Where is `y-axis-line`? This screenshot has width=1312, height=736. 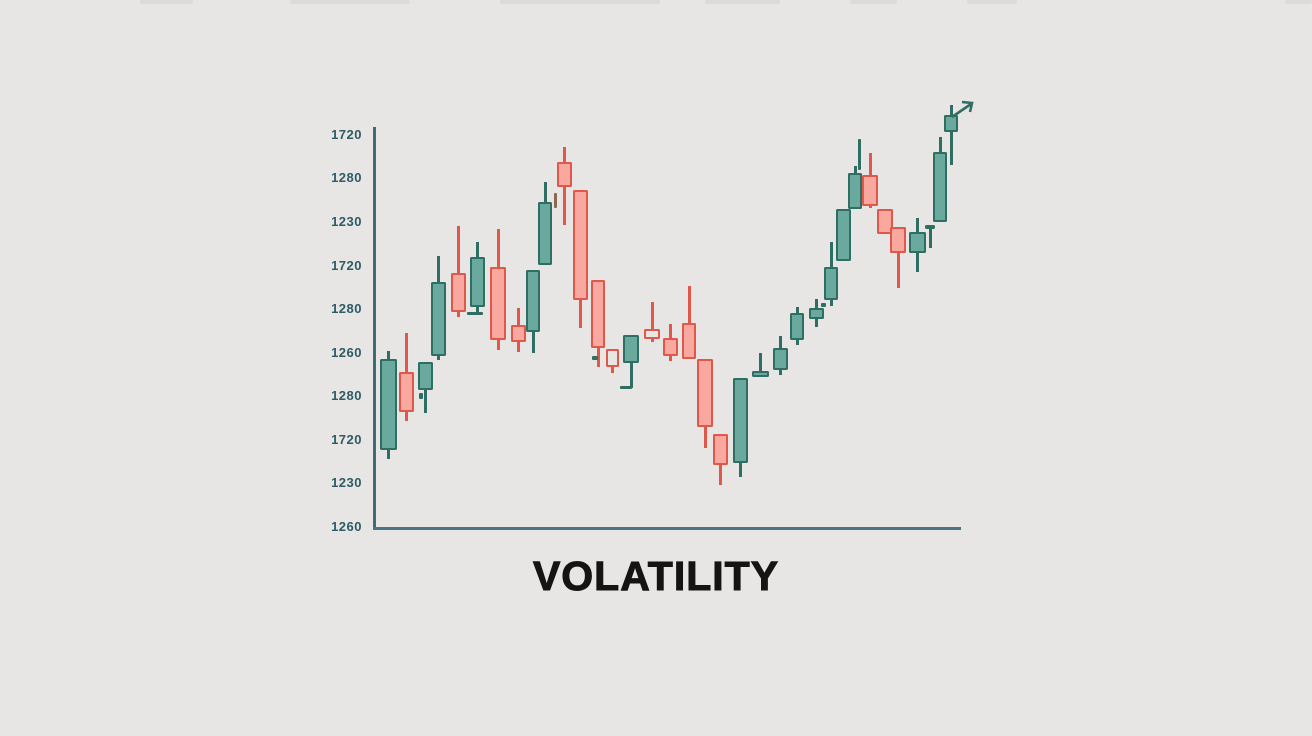 y-axis-line is located at coordinates (374, 327).